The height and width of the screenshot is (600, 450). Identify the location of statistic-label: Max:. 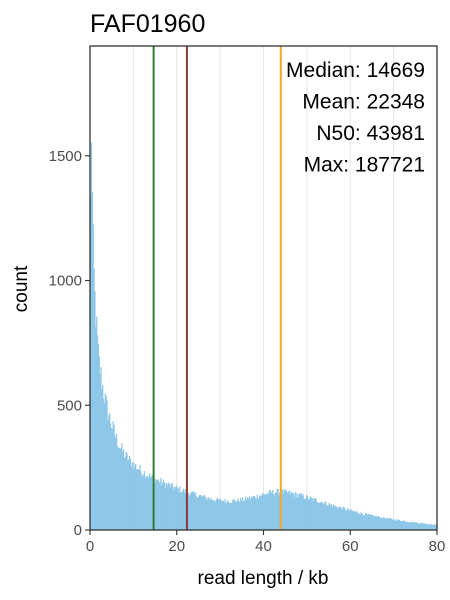
(329, 165).